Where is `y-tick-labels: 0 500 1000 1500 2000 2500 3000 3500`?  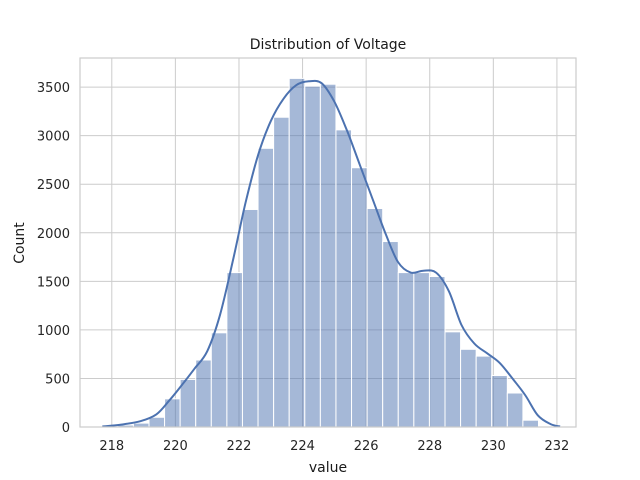
y-tick-labels: 0 500 1000 1500 2000 2500 3000 3500 is located at coordinates (53, 258).